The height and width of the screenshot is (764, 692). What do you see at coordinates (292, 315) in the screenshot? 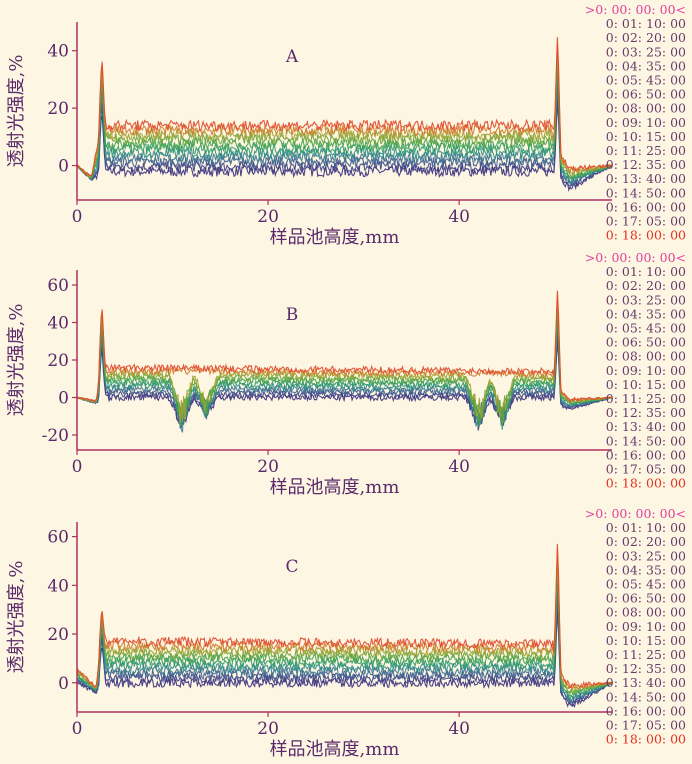
I see `panel-title: B` at bounding box center [292, 315].